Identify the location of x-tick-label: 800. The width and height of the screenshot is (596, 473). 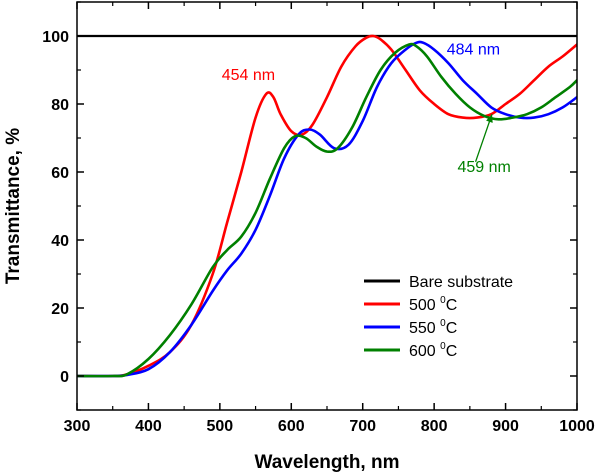
(434, 426).